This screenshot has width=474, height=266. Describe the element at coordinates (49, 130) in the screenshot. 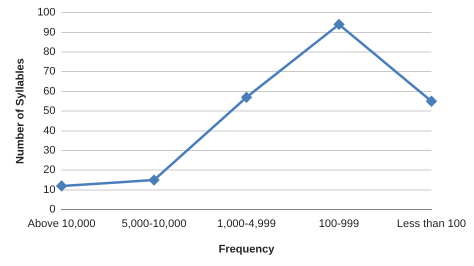

I see `y-tick-label: 40` at that location.